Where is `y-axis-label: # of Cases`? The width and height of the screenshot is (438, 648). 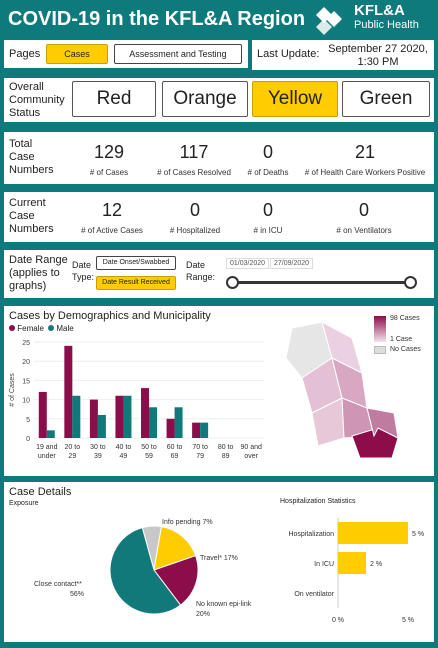
y-axis-label: # of Cases is located at coordinates (12, 390).